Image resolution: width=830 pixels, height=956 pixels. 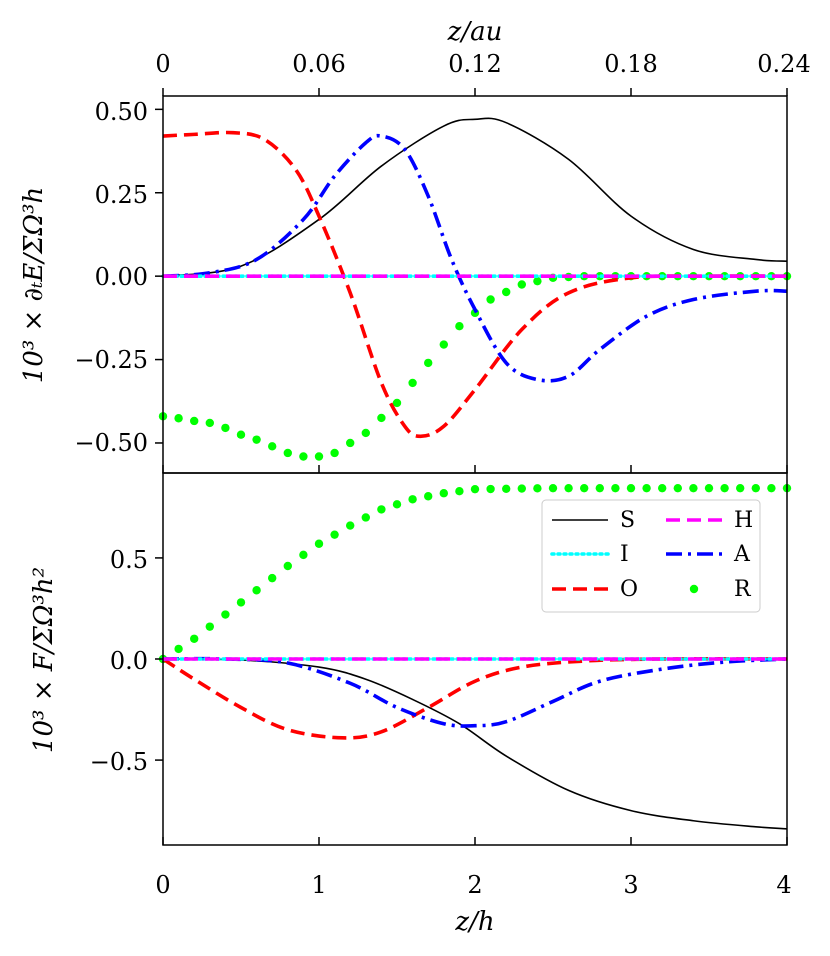 I want to click on legend-label: I, so click(x=624, y=554).